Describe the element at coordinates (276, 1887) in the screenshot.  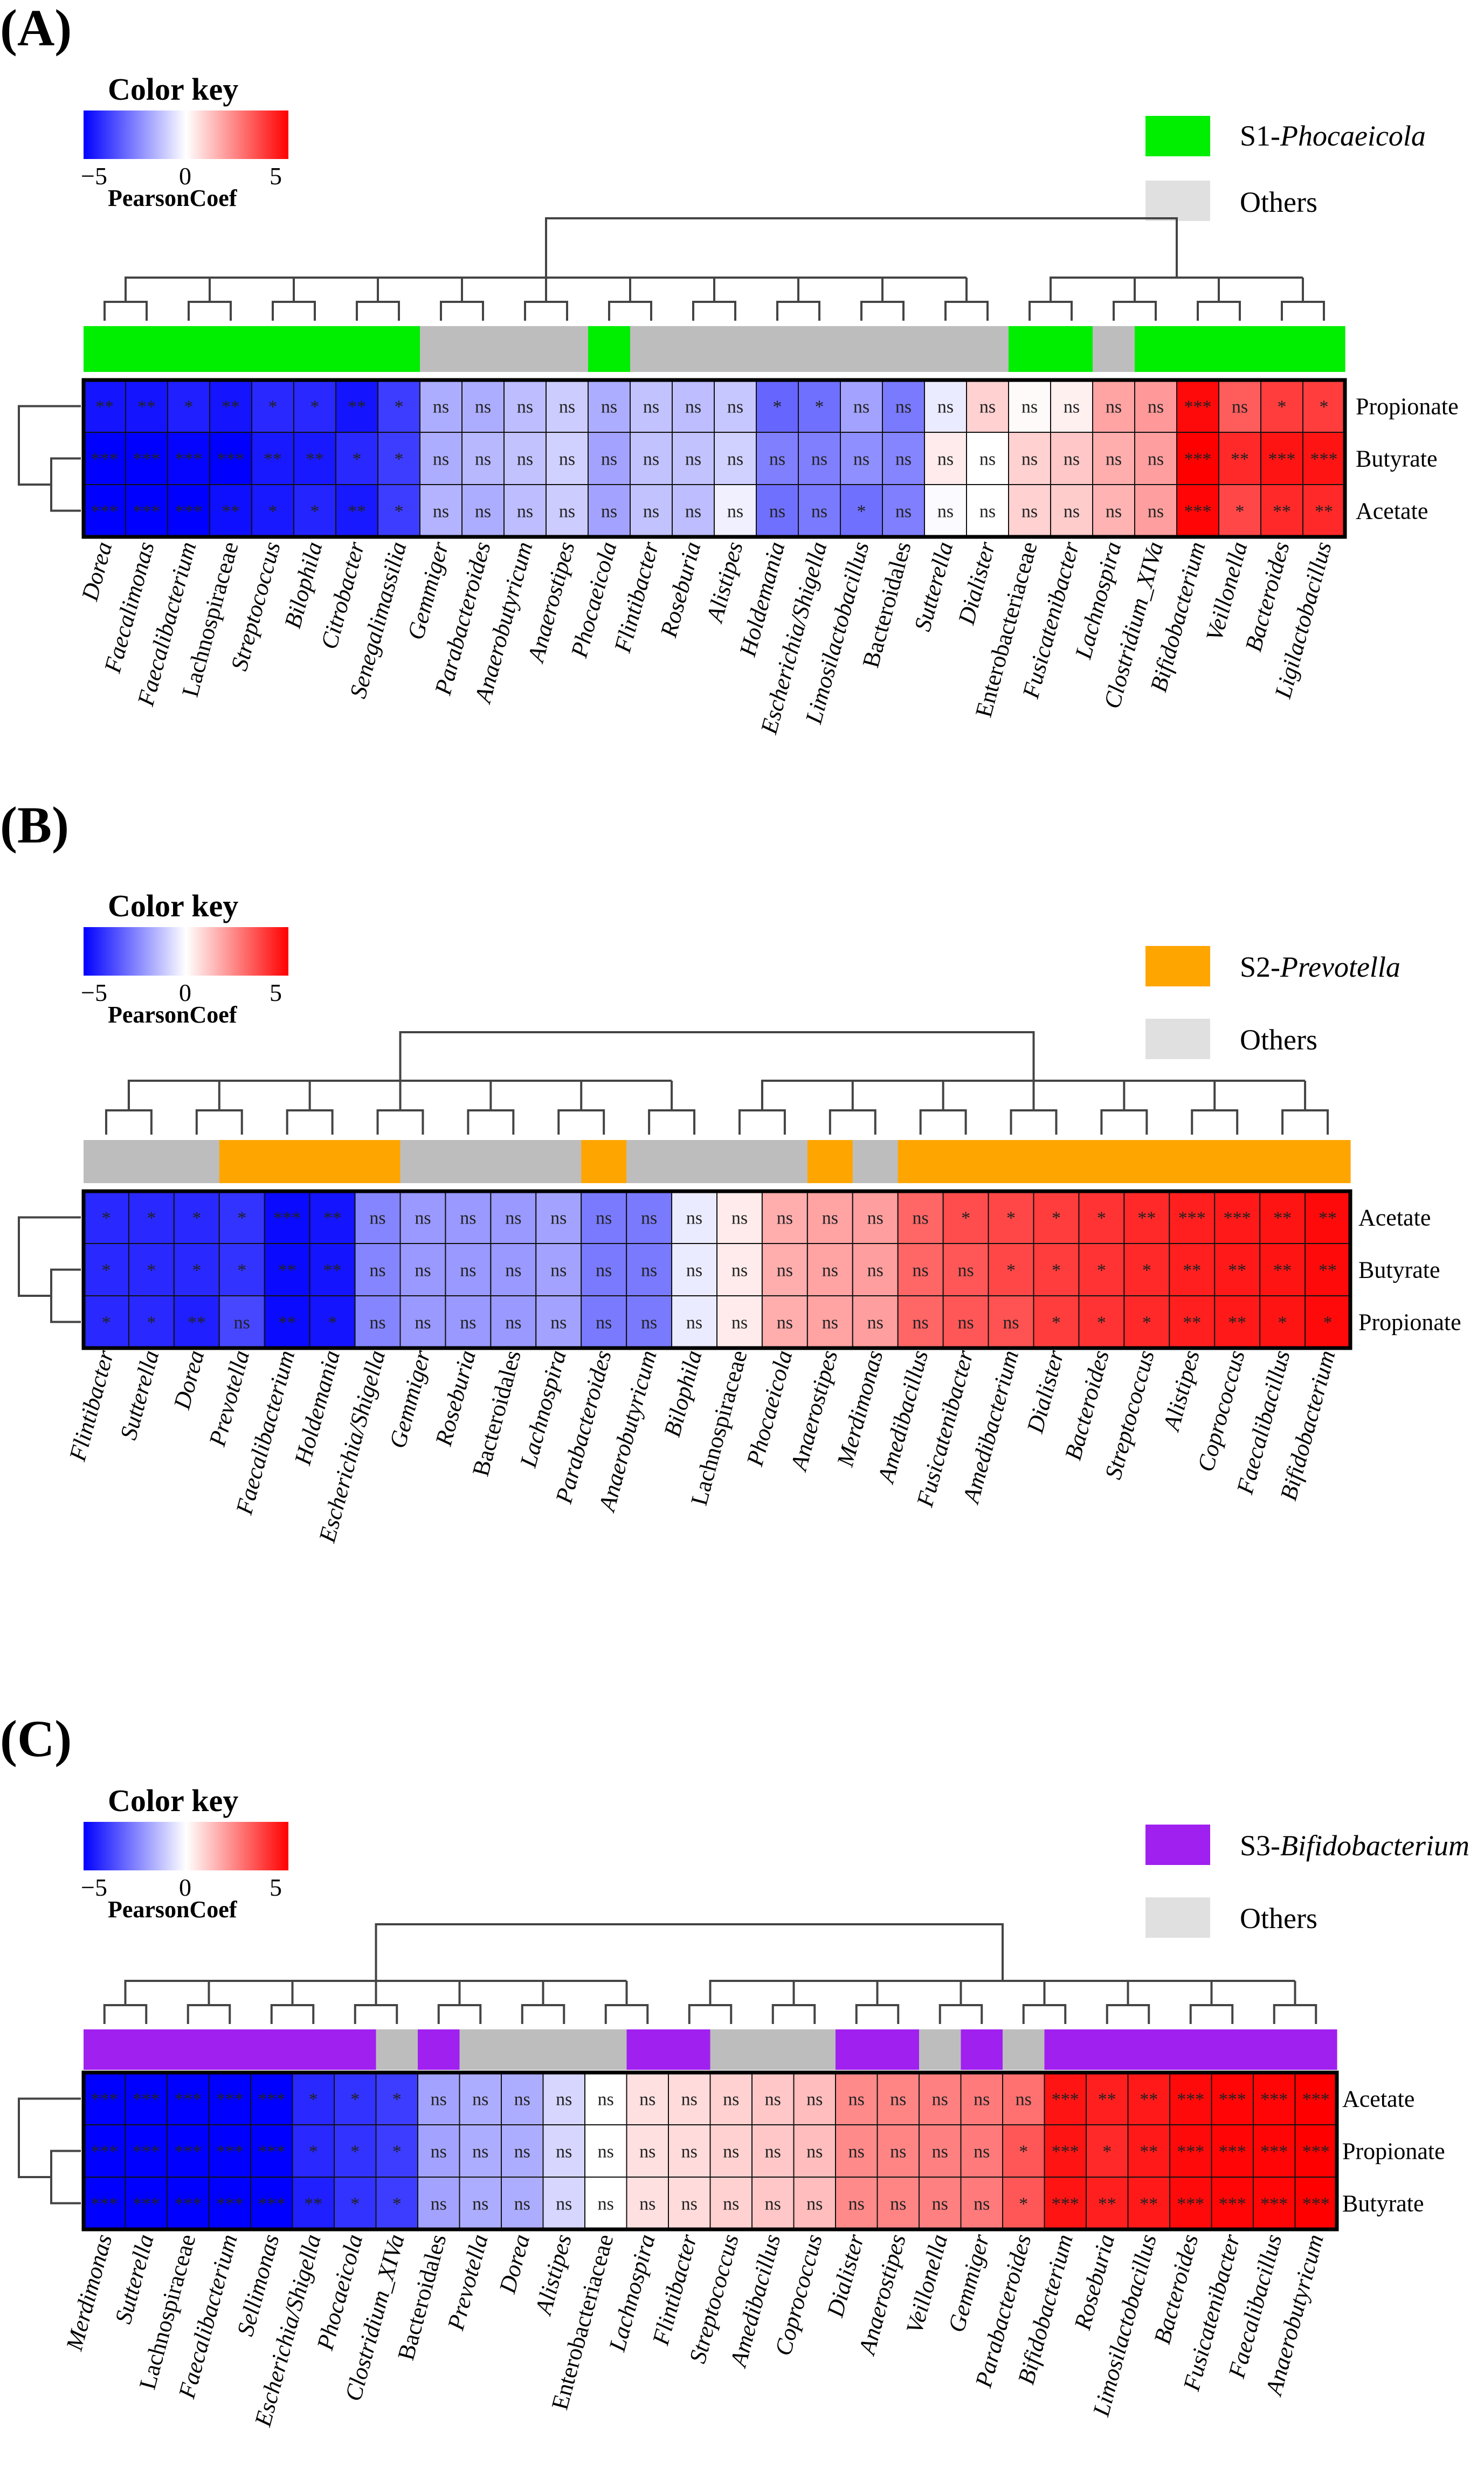
I see `panel-c-color-key-tick-max: 5` at that location.